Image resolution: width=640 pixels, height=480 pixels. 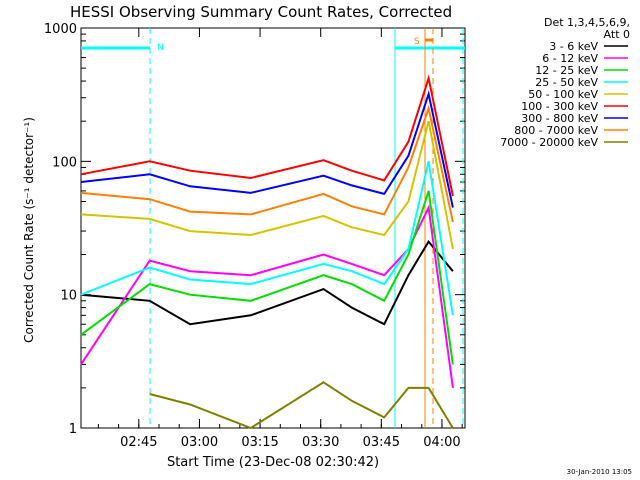 What do you see at coordinates (599, 472) in the screenshot?
I see `footer-timestamp: 30-Jan-2010 13:05` at bounding box center [599, 472].